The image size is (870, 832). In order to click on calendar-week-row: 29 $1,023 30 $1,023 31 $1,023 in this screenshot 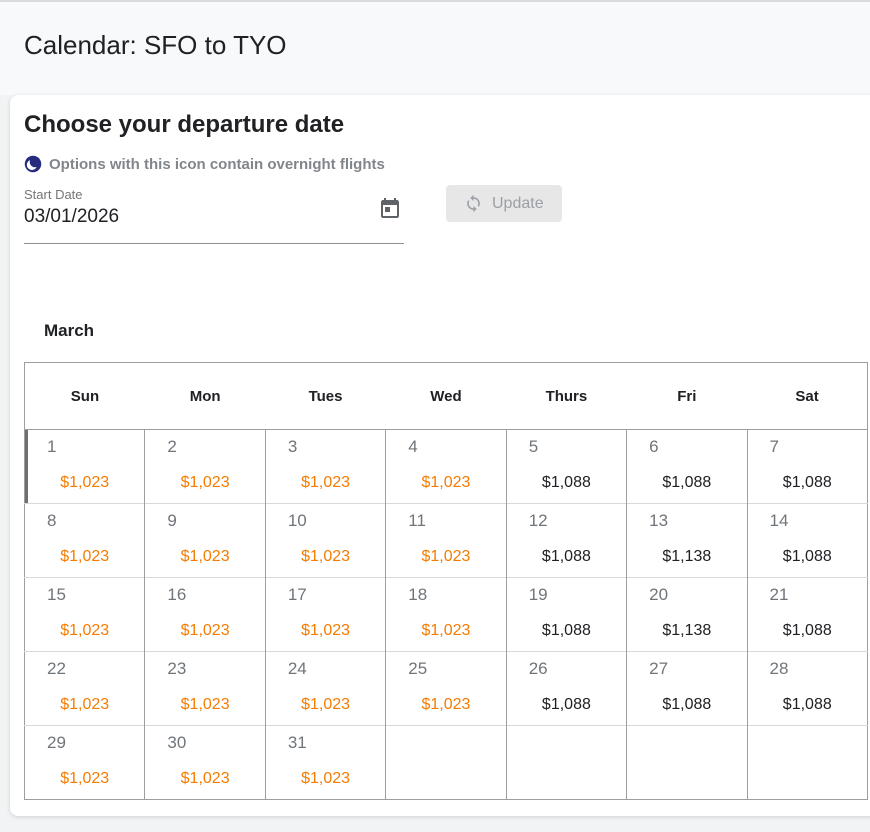, I will do `click(446, 762)`.